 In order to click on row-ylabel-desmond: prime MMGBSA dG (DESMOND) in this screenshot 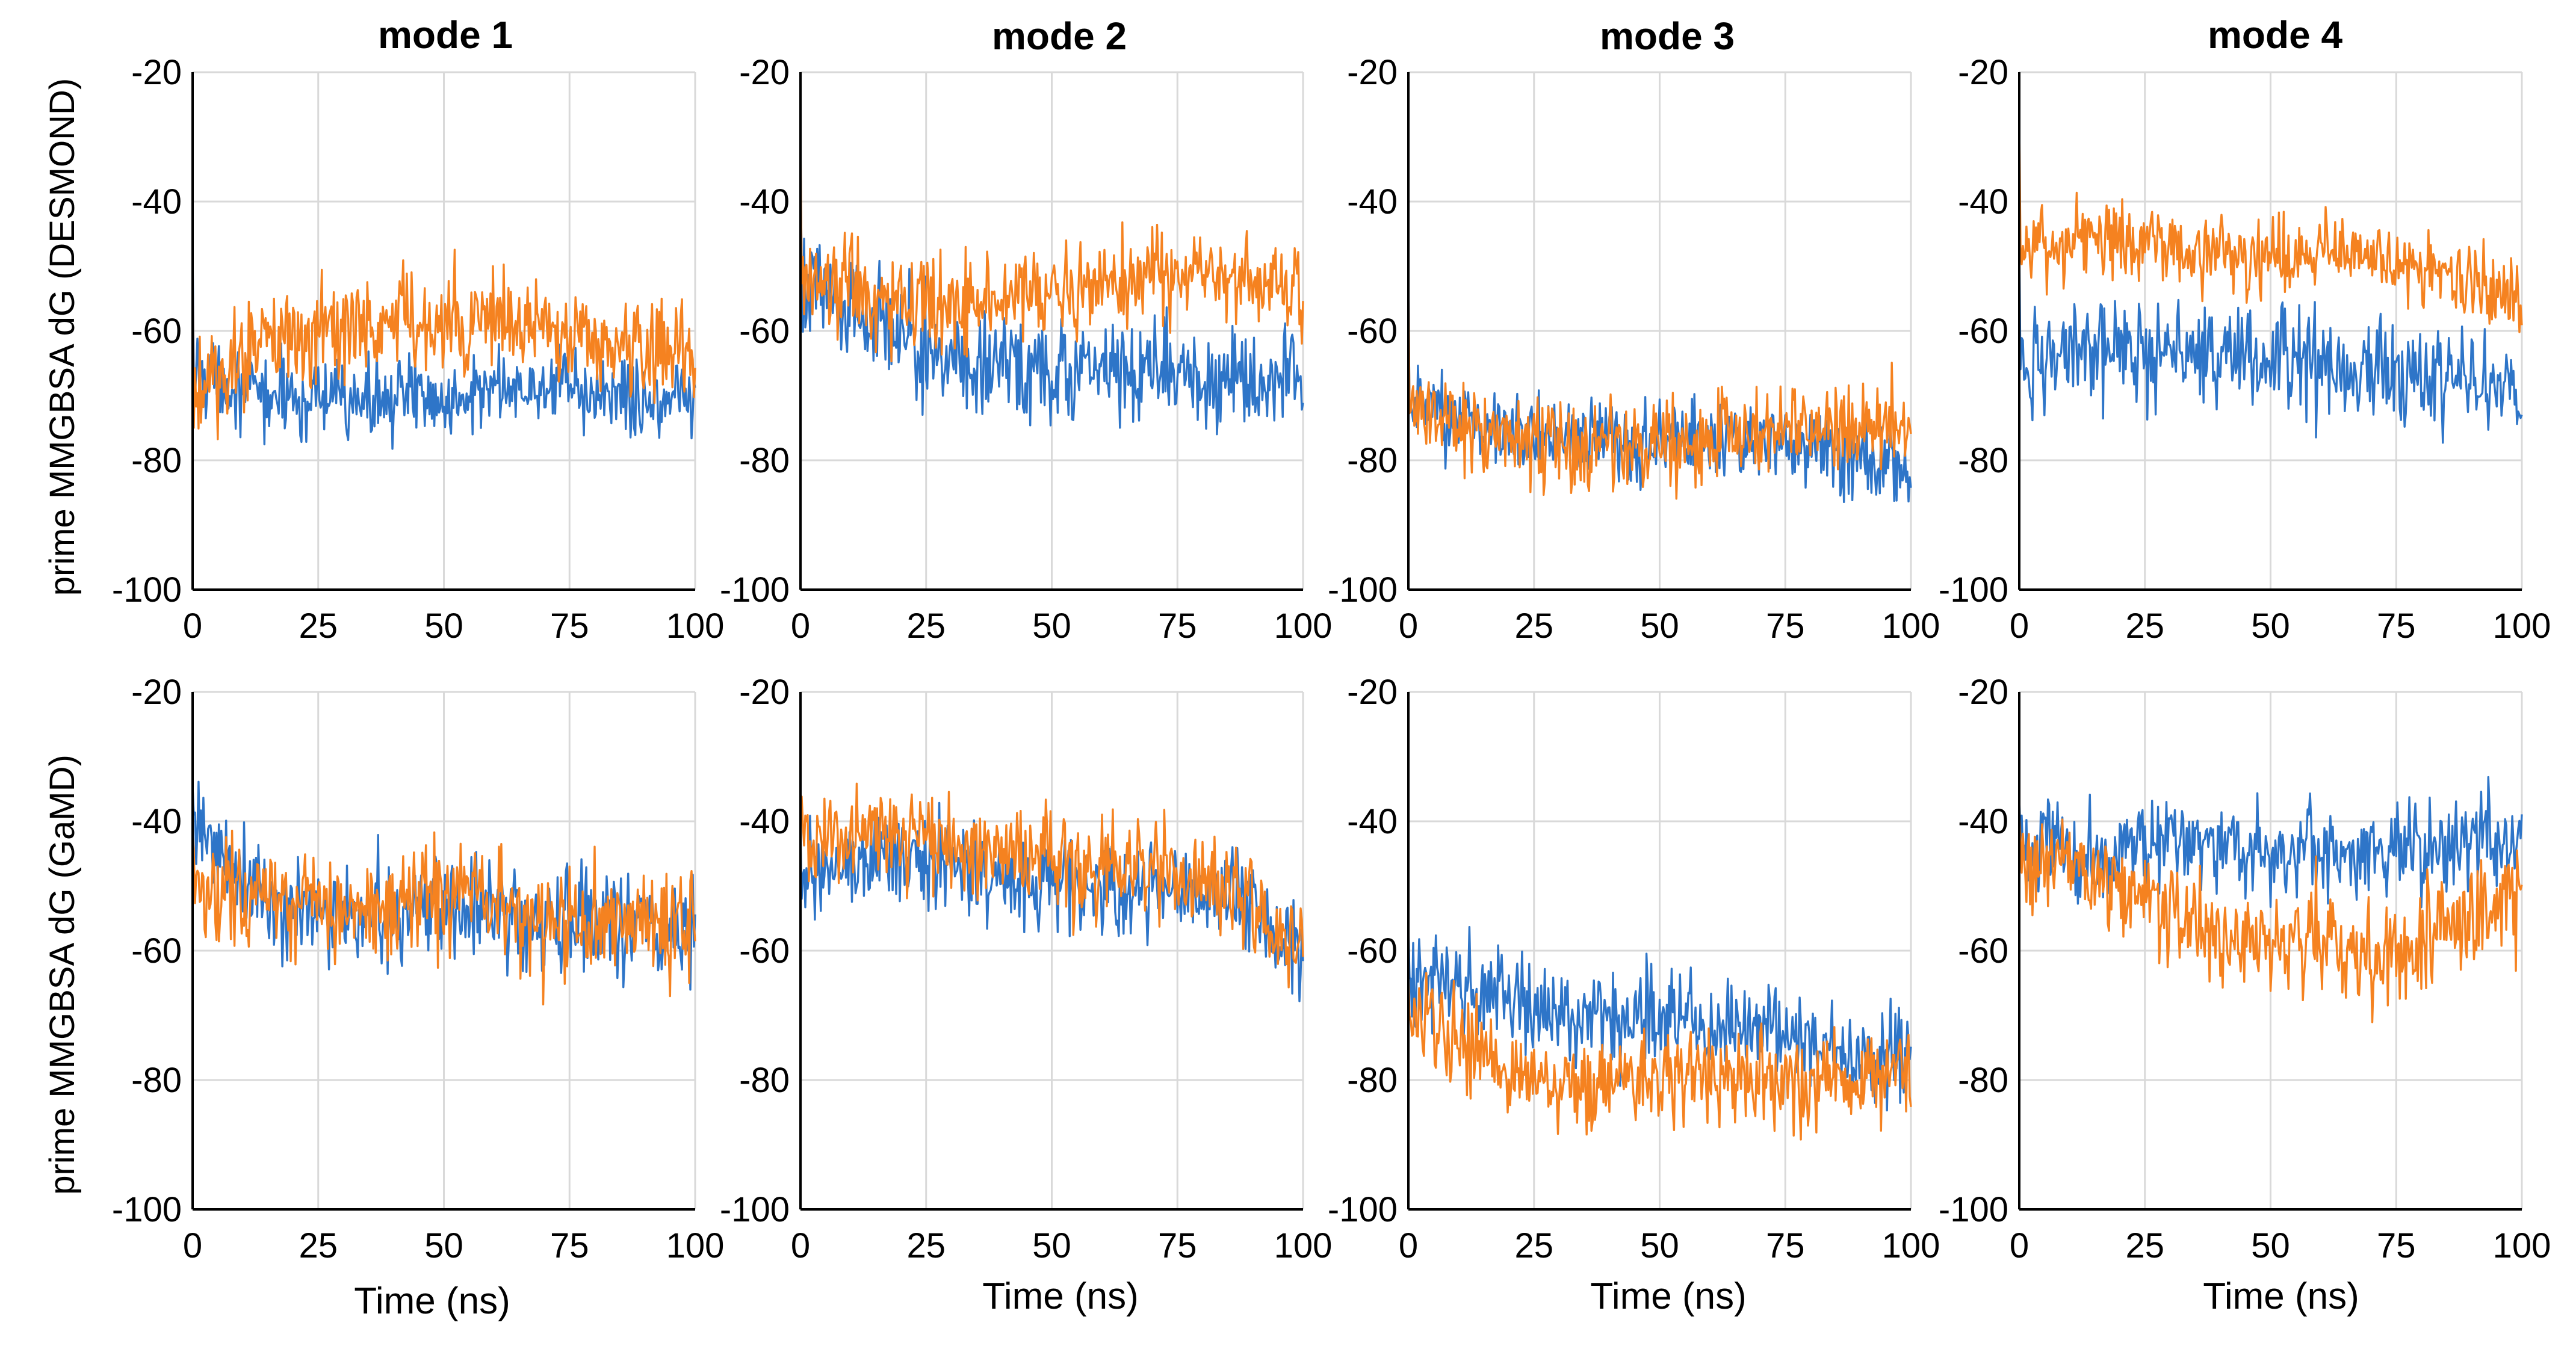, I will do `click(63, 337)`.